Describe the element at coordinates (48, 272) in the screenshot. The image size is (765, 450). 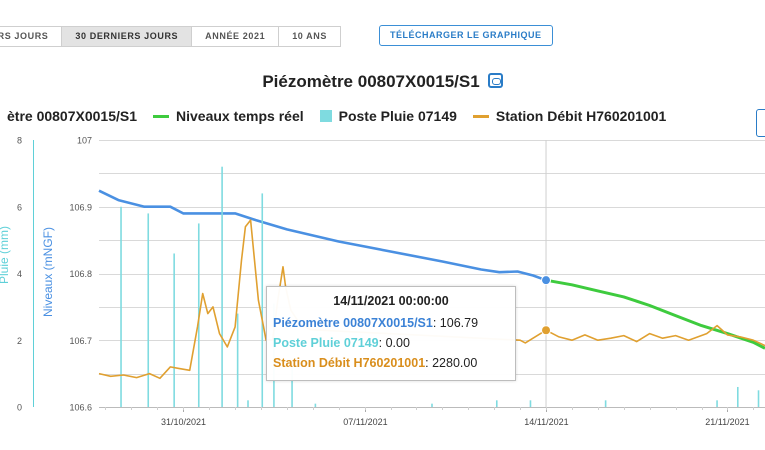
I see `level-axis-title: Niveaux (mNGF)` at that location.